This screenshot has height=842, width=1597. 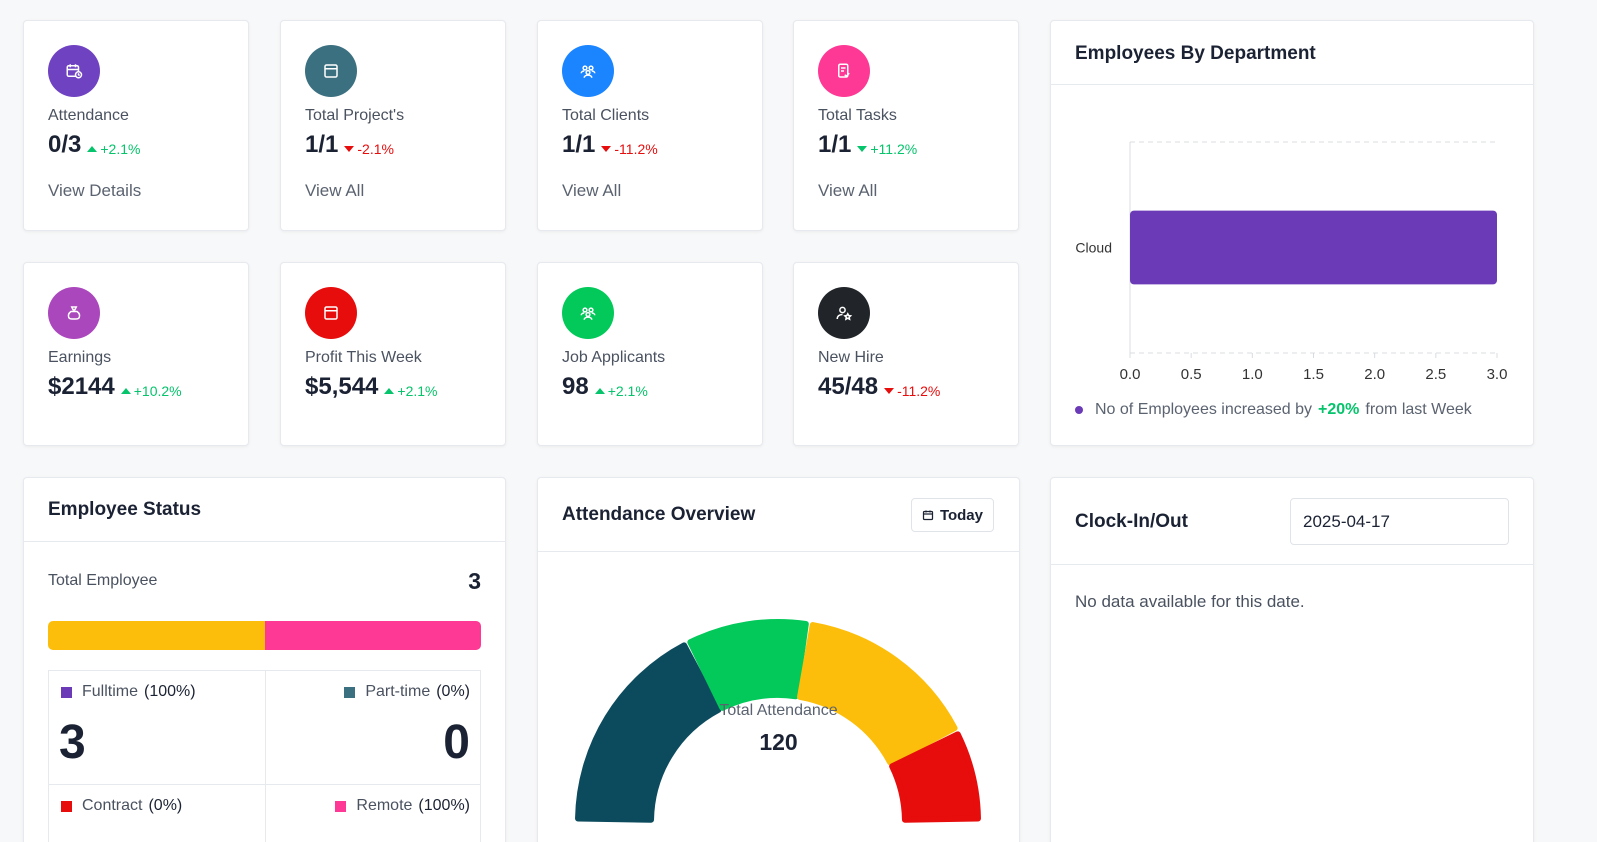 I want to click on stat-value: $5,544 +2.1%, so click(x=371, y=386).